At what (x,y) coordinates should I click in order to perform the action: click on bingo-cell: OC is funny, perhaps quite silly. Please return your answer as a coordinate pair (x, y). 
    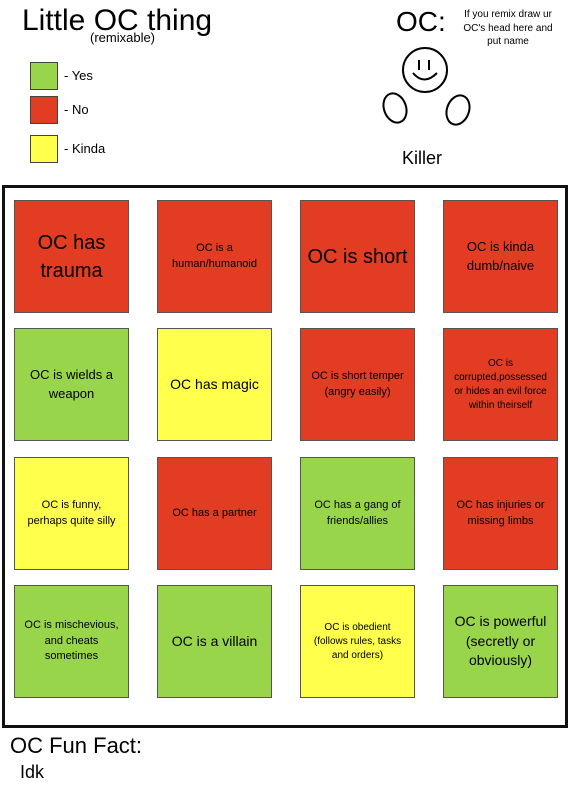
    Looking at the image, I should click on (71, 513).